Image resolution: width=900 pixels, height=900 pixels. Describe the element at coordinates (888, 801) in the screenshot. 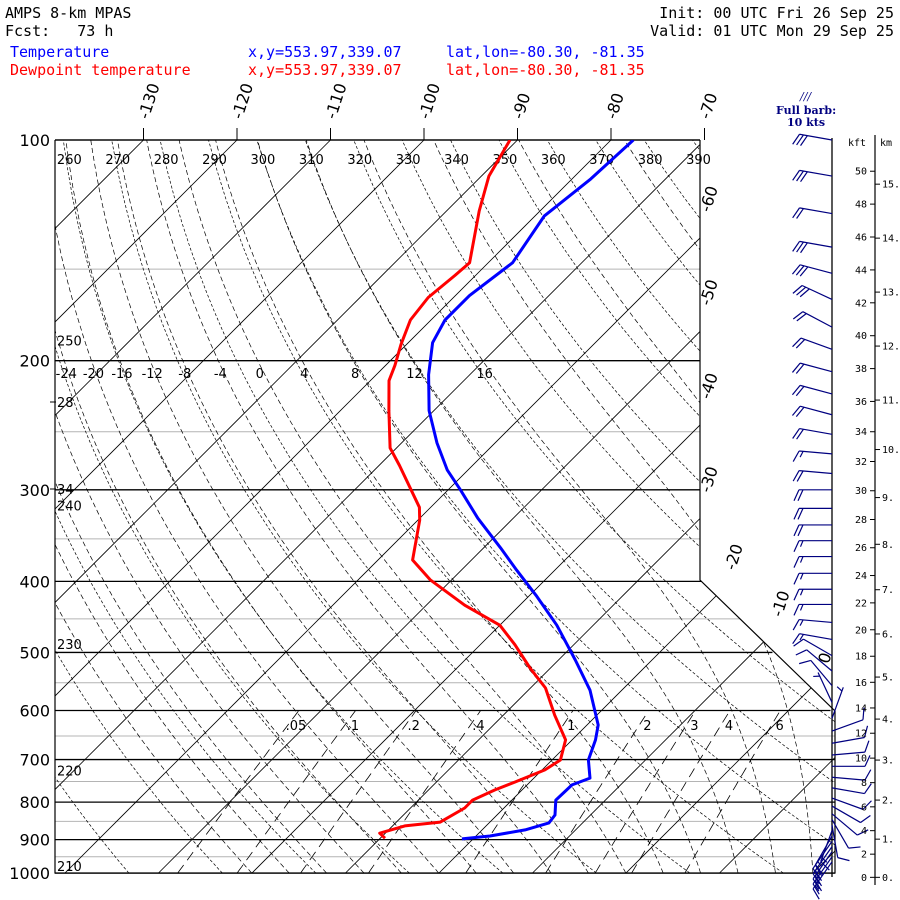

I see `km-label: 2.` at that location.